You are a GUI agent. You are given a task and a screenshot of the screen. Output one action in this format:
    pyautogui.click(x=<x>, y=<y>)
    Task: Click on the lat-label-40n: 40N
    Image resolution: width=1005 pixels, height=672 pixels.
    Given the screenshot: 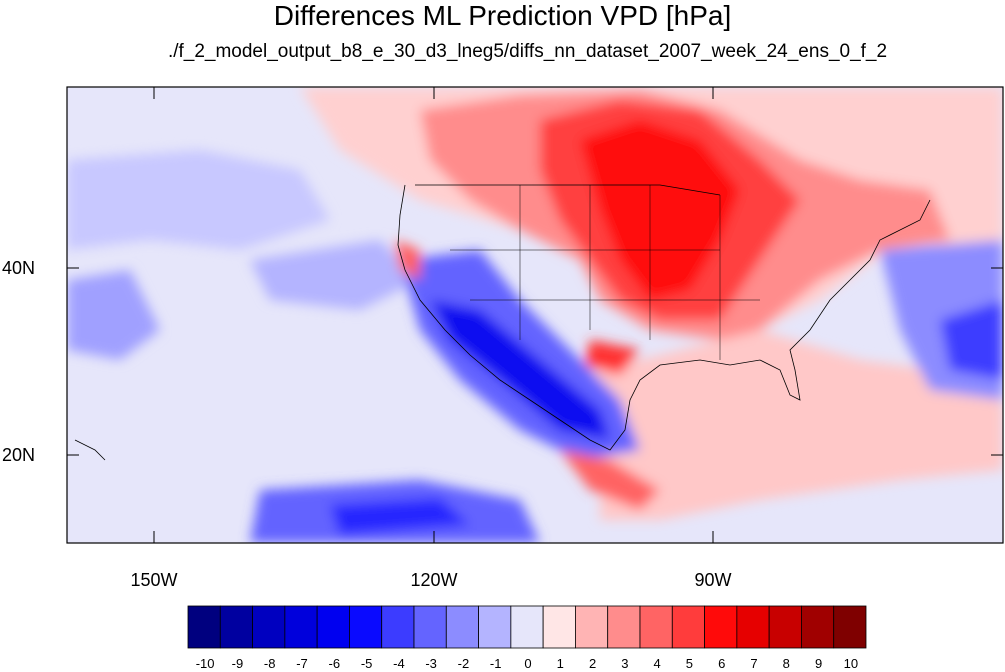 What is the action you would take?
    pyautogui.click(x=19, y=268)
    